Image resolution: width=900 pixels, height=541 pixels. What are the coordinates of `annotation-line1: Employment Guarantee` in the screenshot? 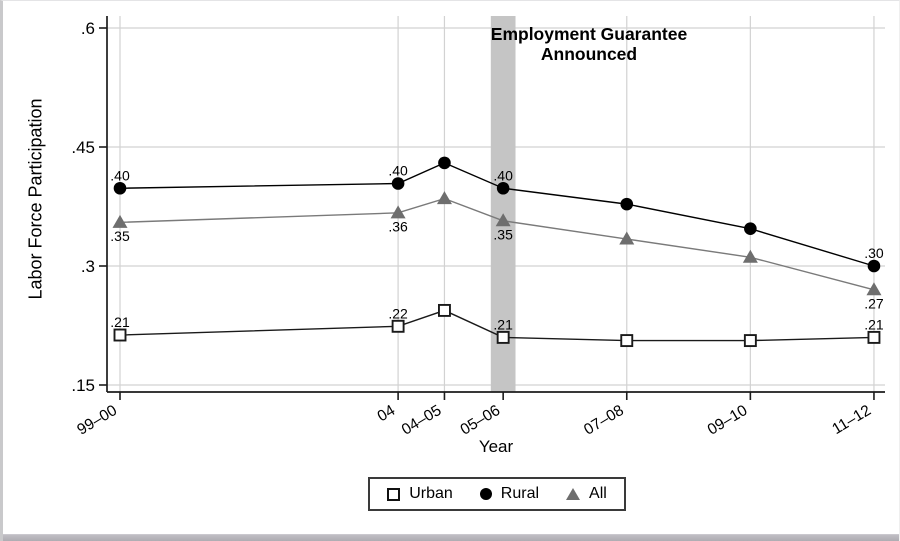 It's located at (589, 34).